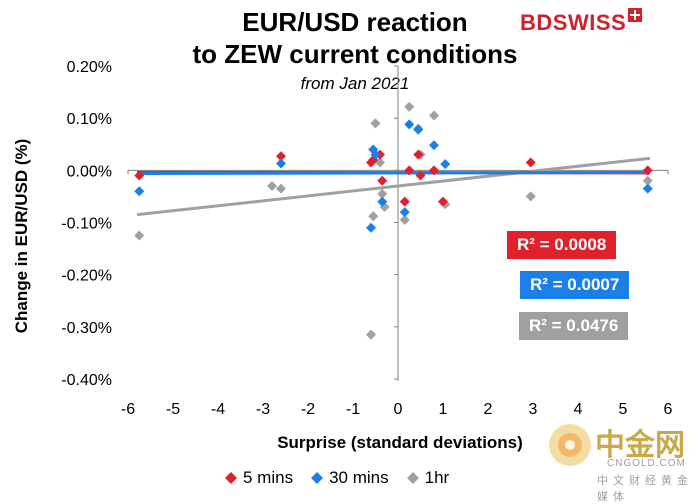 The width and height of the screenshot is (700, 504). Describe the element at coordinates (355, 54) in the screenshot. I see `chart-title-line2: to ZEW current conditions` at that location.